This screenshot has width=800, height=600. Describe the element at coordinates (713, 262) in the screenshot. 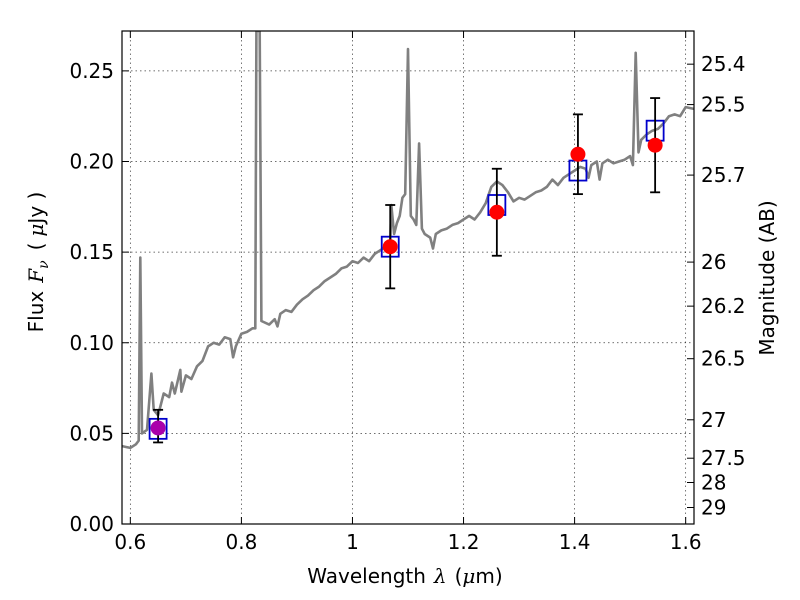

I see `magnitude-tick-label: 26` at that location.